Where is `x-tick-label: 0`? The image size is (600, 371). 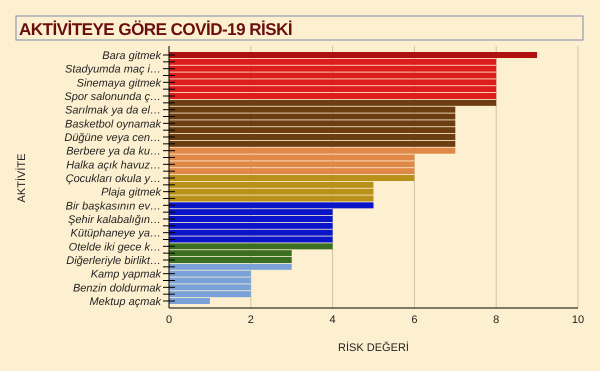 x-tick-label: 0 is located at coordinates (169, 320).